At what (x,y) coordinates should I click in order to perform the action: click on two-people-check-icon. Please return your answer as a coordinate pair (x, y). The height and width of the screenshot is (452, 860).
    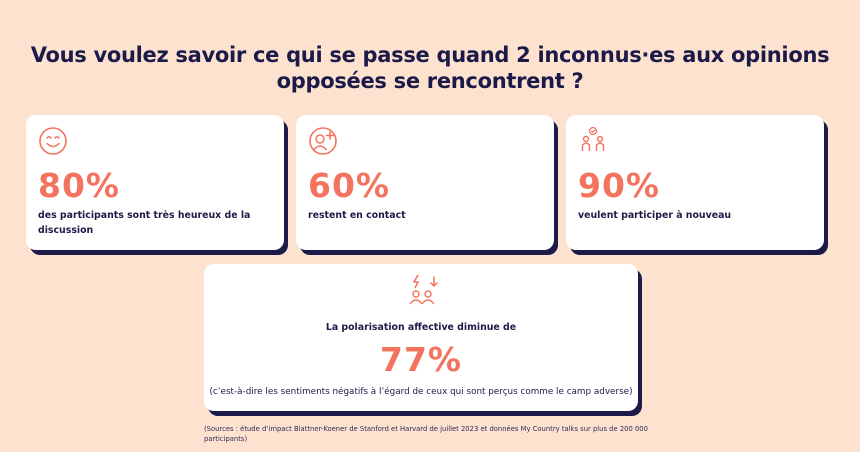
    Looking at the image, I should click on (593, 138).